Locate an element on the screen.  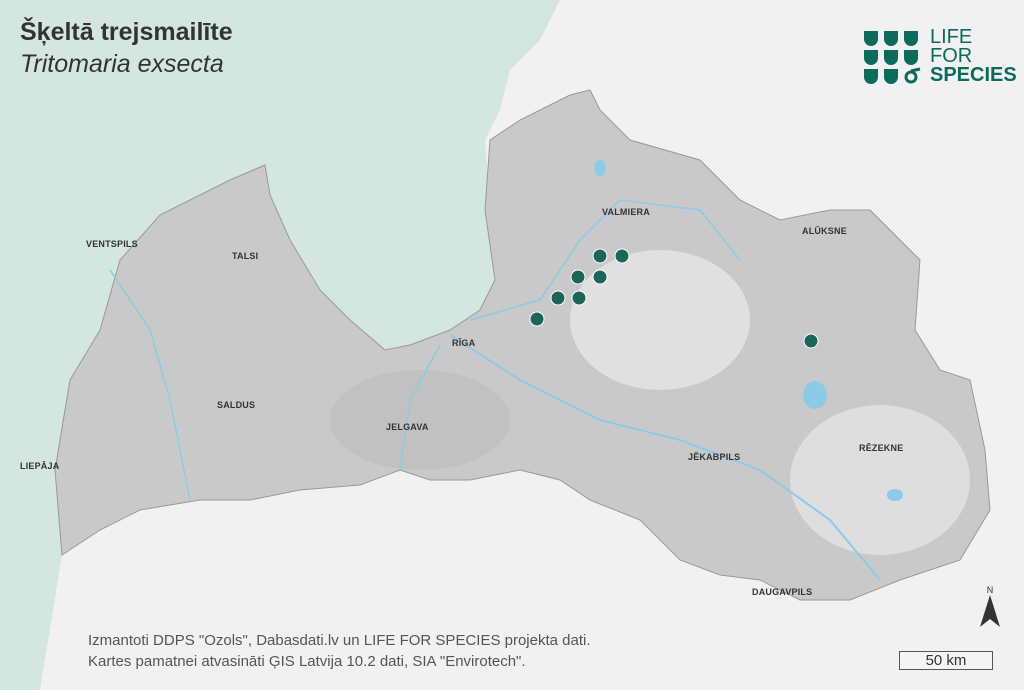
city-label: LIEPĀJA is located at coordinates (40, 466).